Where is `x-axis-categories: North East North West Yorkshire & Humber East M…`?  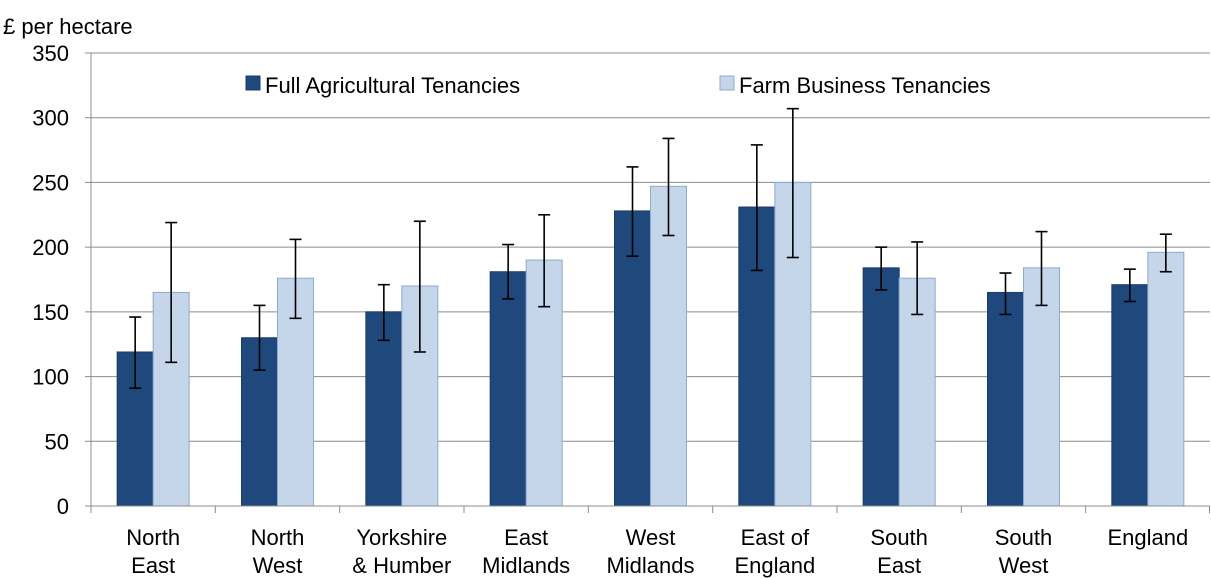 x-axis-categories: North East North West Yorkshire & Humber East M… is located at coordinates (657, 551).